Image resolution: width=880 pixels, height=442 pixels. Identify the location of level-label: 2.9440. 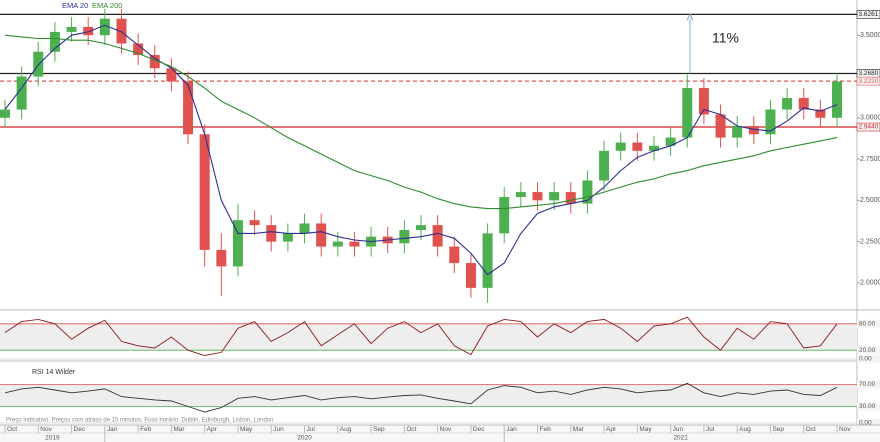
(869, 127).